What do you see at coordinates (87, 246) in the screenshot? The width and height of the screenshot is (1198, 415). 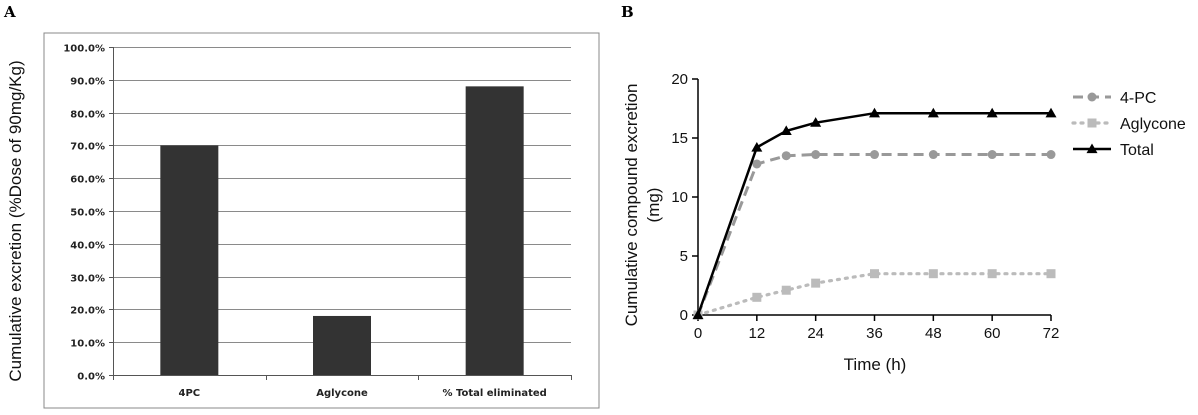 I see `chart-a-y-tick-label: 40.0%` at bounding box center [87, 246].